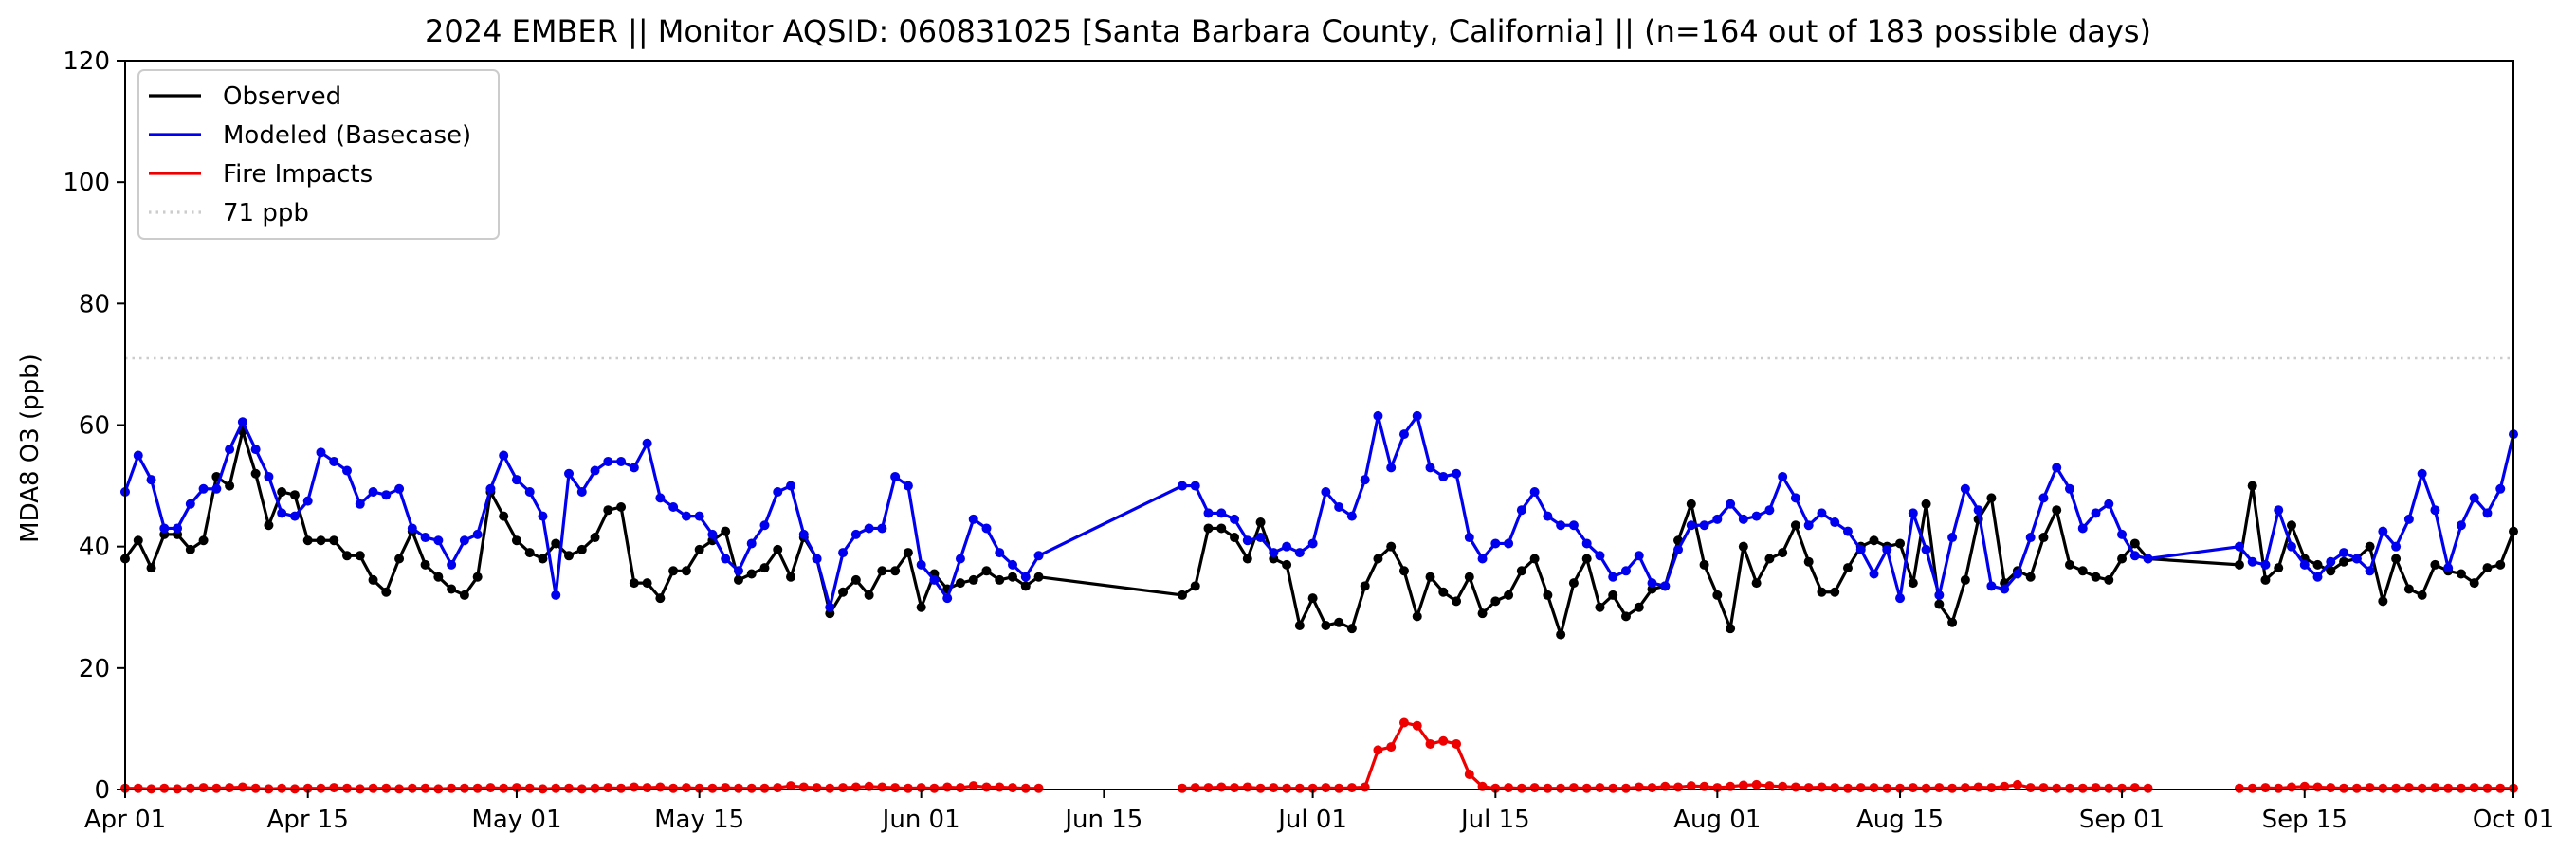 The height and width of the screenshot is (853, 2576). What do you see at coordinates (298, 174) in the screenshot?
I see `legend-label: Fire Impacts` at bounding box center [298, 174].